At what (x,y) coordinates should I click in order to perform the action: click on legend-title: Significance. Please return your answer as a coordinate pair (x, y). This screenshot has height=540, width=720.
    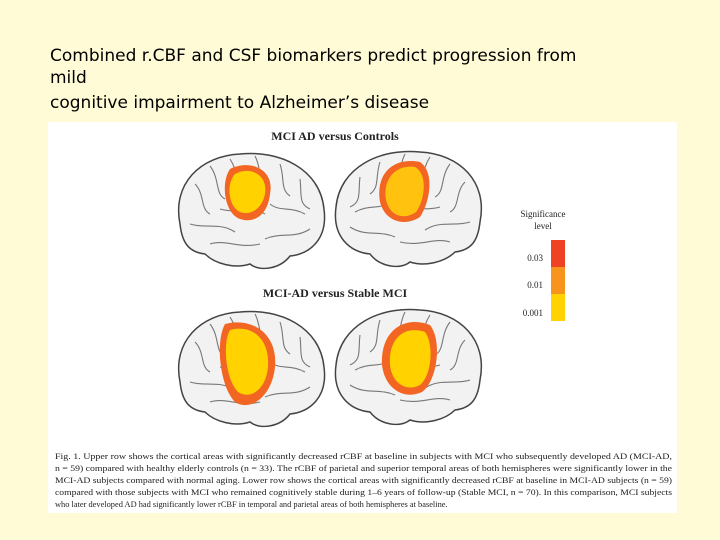
    Looking at the image, I should click on (543, 214).